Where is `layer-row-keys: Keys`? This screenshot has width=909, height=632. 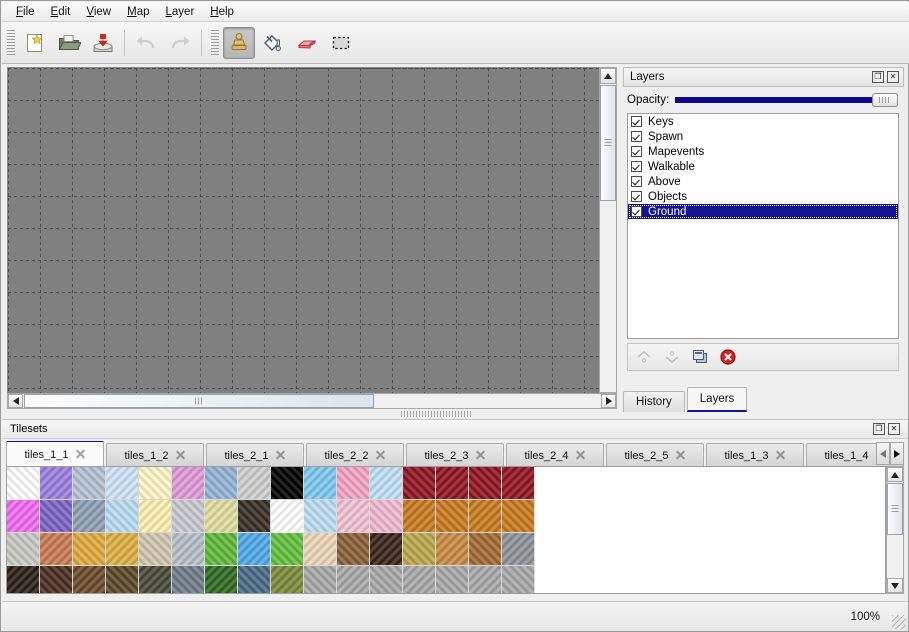
layer-row-keys: Keys is located at coordinates (763, 121).